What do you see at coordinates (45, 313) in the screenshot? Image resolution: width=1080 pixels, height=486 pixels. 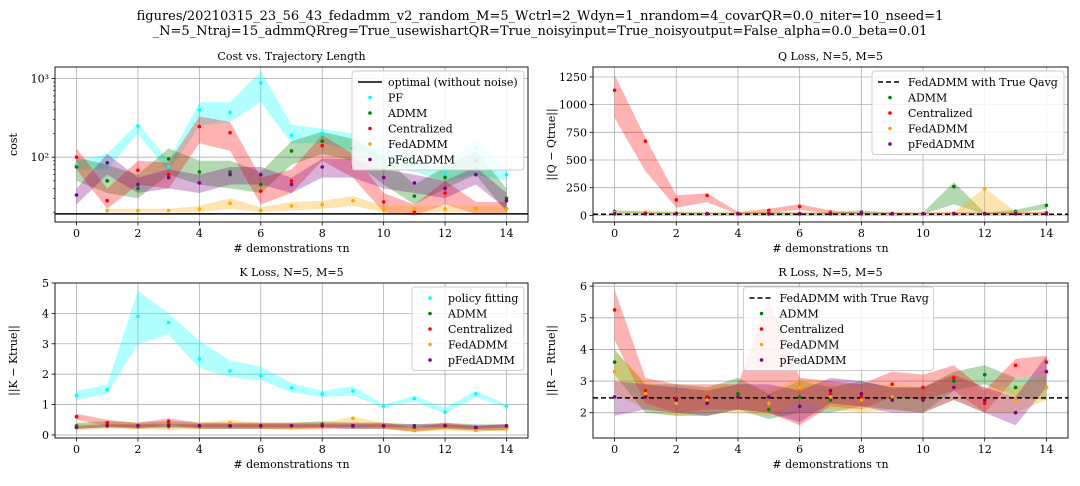 I see `y-tick-label: 4` at bounding box center [45, 313].